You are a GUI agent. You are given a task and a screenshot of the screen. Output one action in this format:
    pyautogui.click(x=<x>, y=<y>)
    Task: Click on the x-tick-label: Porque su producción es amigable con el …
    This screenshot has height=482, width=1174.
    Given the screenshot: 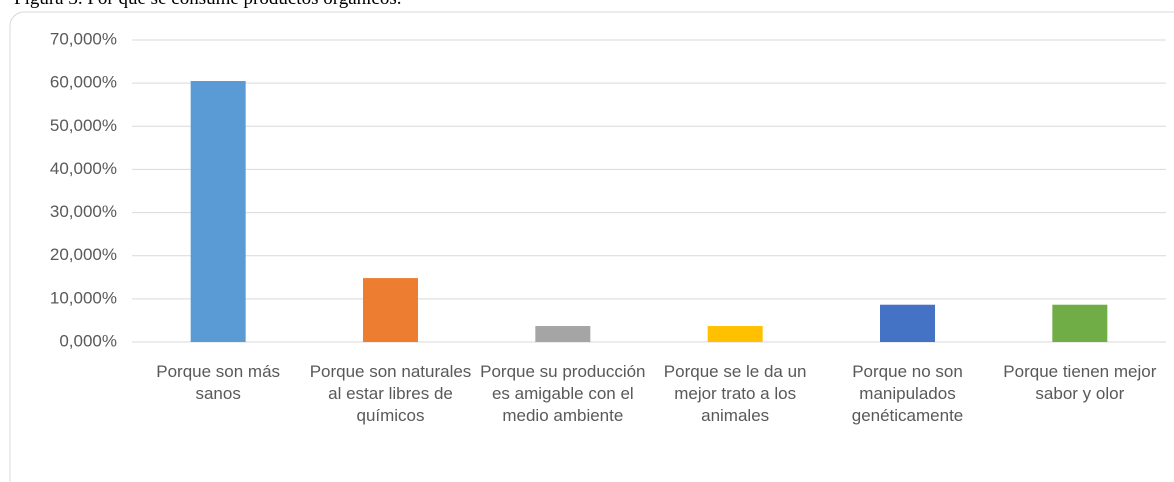 What is the action you would take?
    pyautogui.click(x=563, y=393)
    